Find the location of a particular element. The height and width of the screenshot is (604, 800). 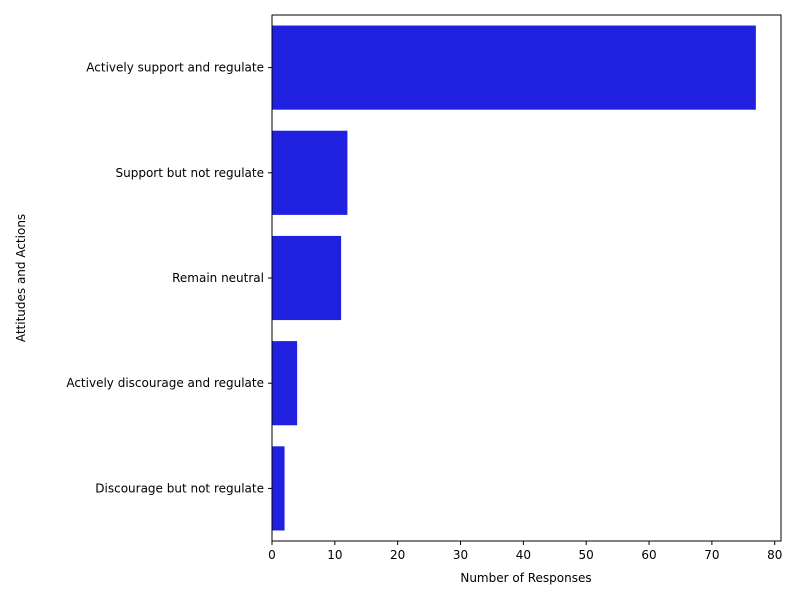

x-tick-label: 60 is located at coordinates (648, 555).